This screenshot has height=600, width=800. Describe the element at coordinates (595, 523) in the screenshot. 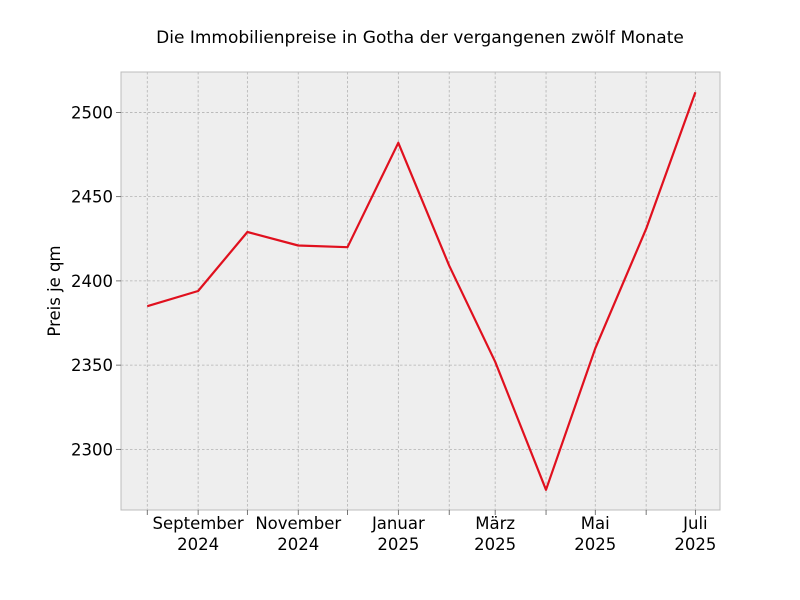

I see `x-tick-label: Mai` at that location.